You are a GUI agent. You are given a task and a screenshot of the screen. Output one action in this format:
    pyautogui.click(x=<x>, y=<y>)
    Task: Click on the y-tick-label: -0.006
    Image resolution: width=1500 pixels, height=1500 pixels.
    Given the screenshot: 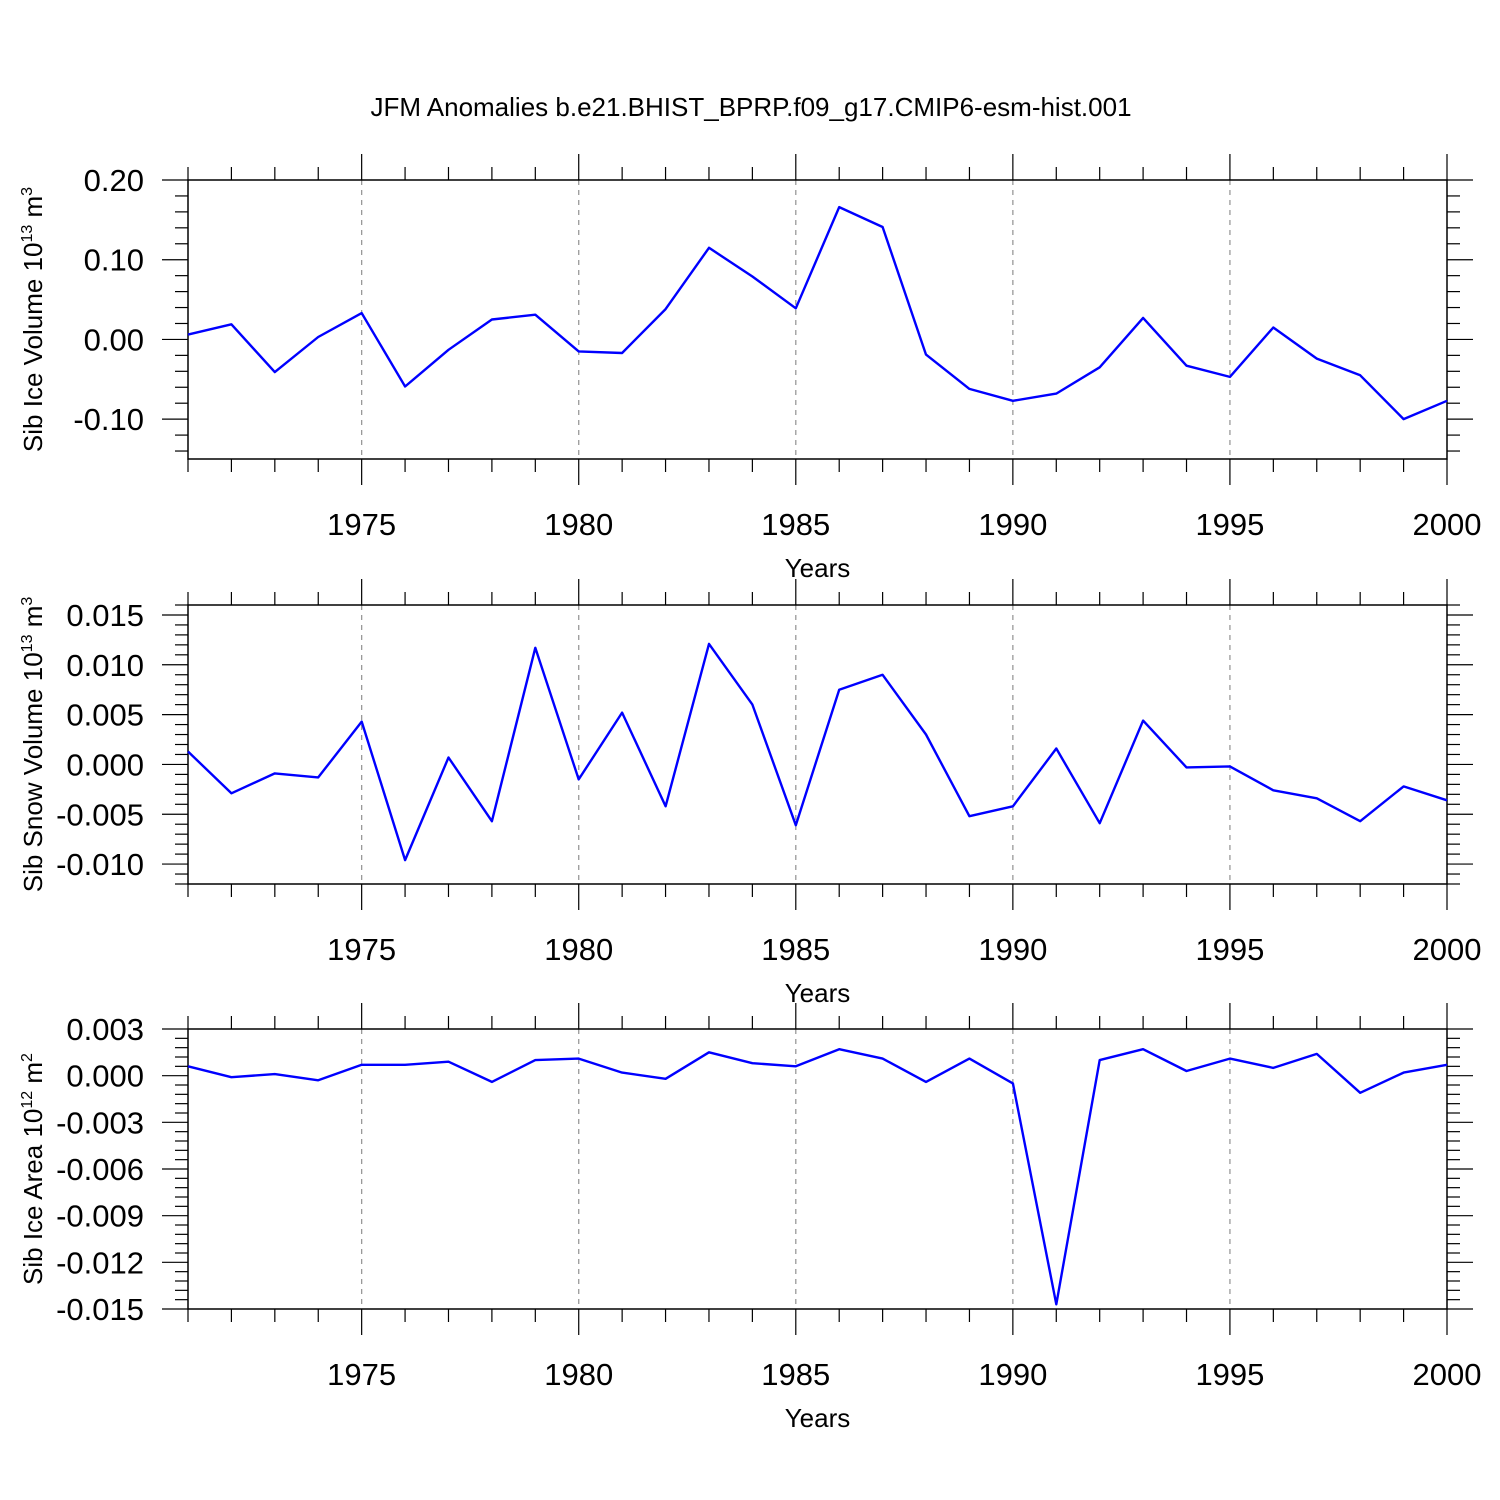 What is the action you would take?
    pyautogui.click(x=100, y=1169)
    